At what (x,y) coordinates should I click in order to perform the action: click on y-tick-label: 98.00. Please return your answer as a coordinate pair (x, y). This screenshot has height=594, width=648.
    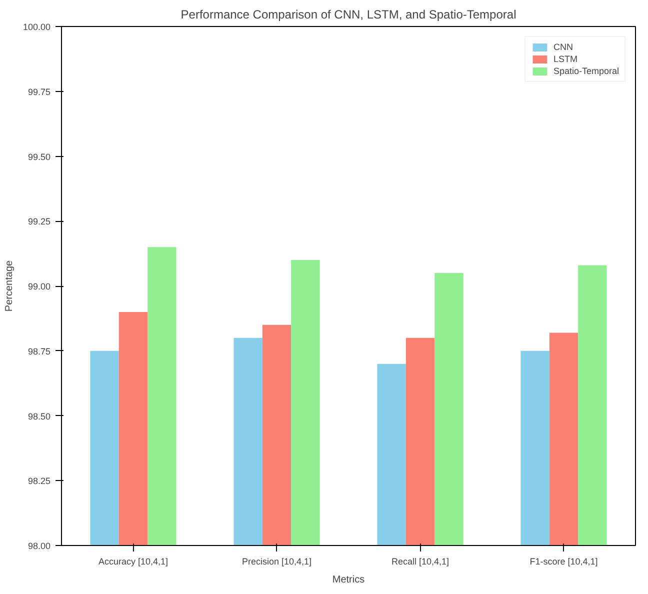
    Looking at the image, I should click on (39, 546).